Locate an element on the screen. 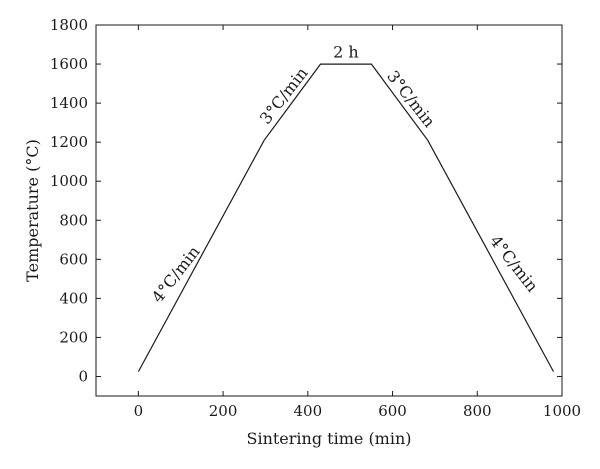  x-tick-label: 0 is located at coordinates (139, 411).